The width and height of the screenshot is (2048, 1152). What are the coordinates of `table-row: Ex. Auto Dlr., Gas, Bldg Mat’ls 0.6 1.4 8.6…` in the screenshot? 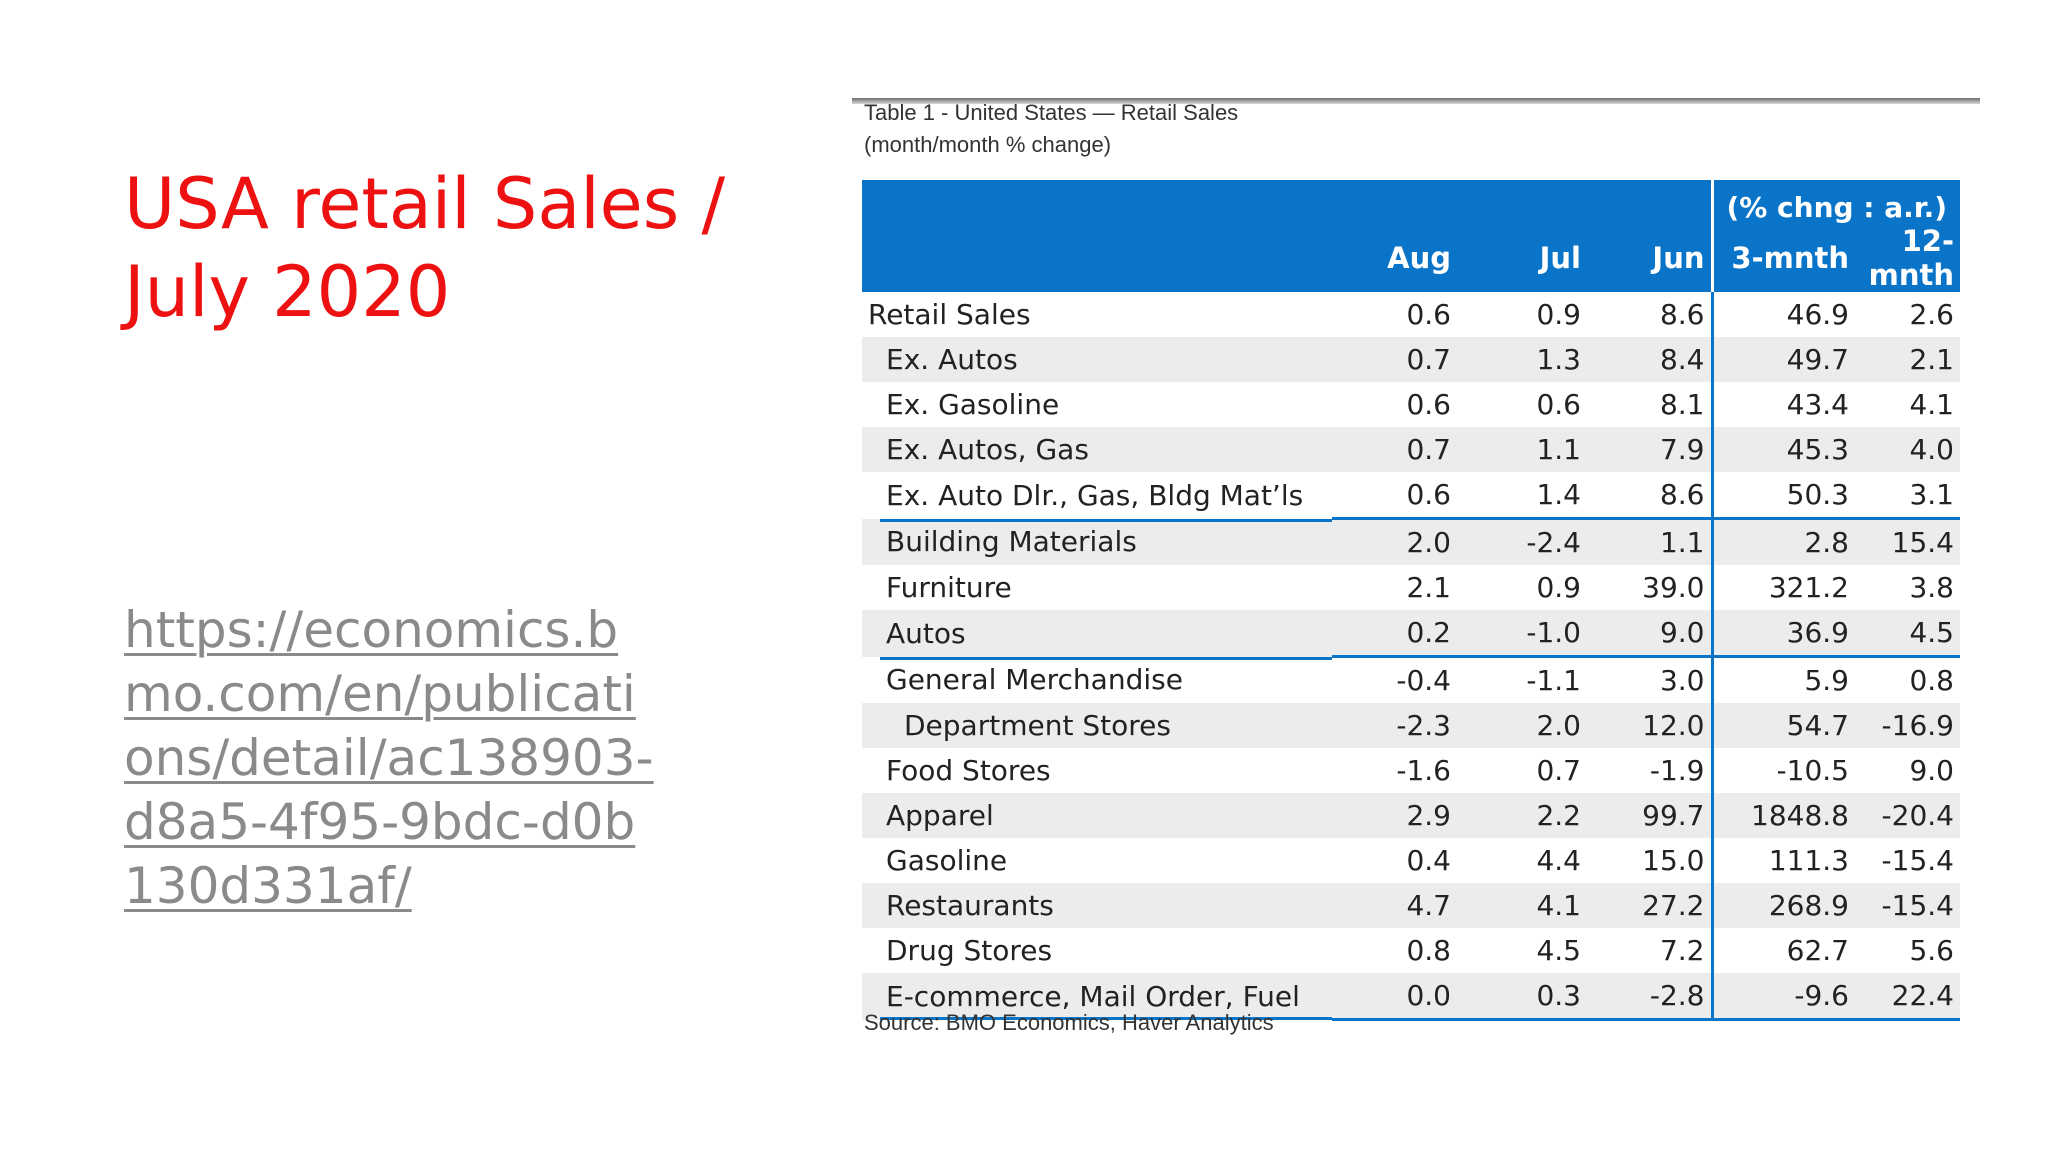 It's located at (1411, 495).